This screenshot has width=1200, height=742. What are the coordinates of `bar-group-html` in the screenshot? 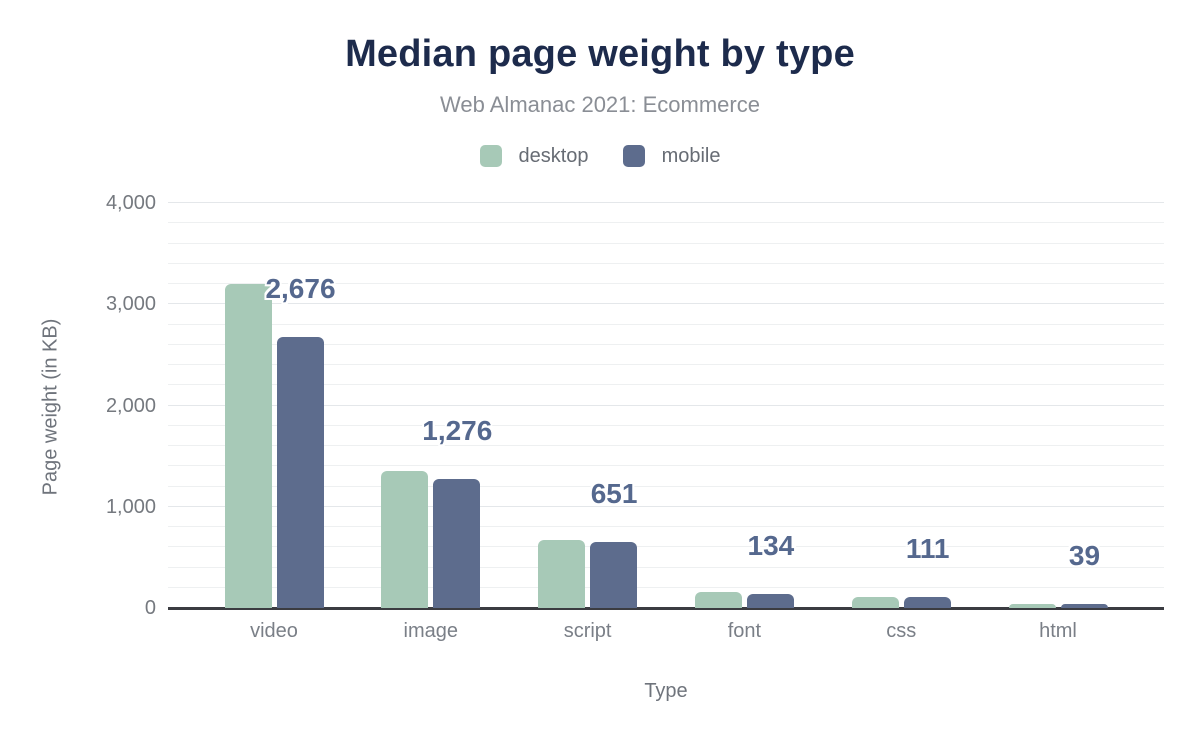 It's located at (1058, 606).